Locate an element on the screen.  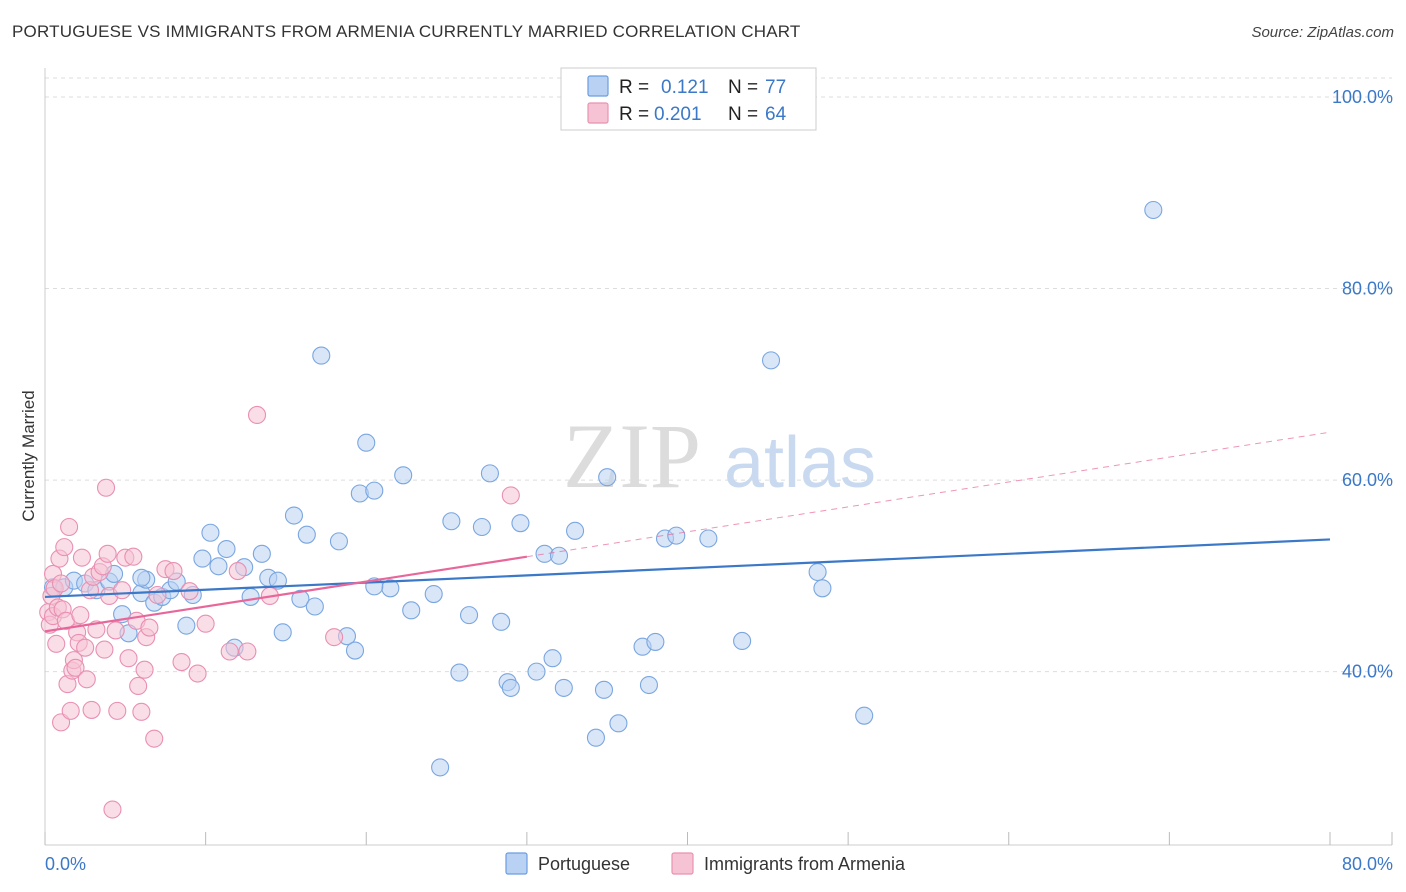
trend-line-armenia-dashed is located at coordinates (928, 494).